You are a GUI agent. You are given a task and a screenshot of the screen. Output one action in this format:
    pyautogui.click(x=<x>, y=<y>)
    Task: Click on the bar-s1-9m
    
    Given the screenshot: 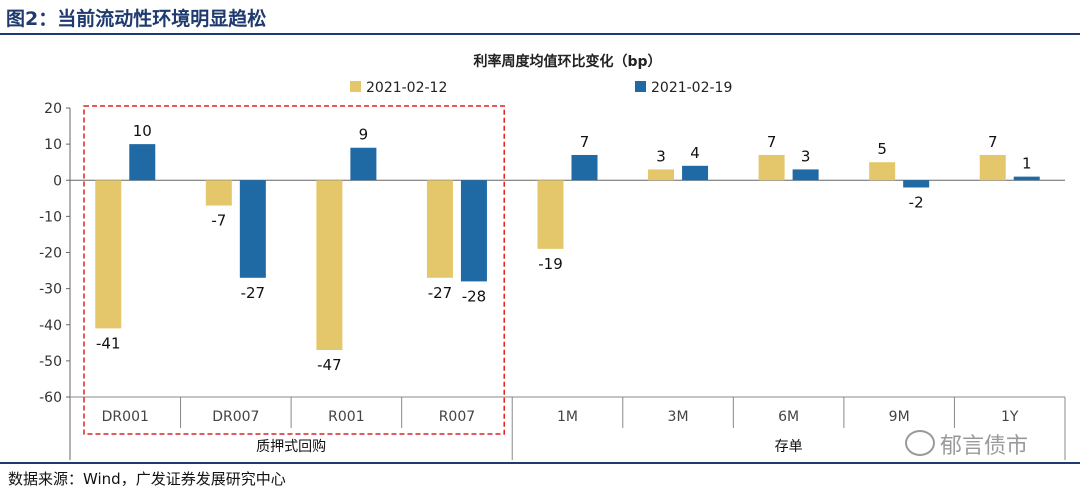 What is the action you would take?
    pyautogui.click(x=882, y=171)
    